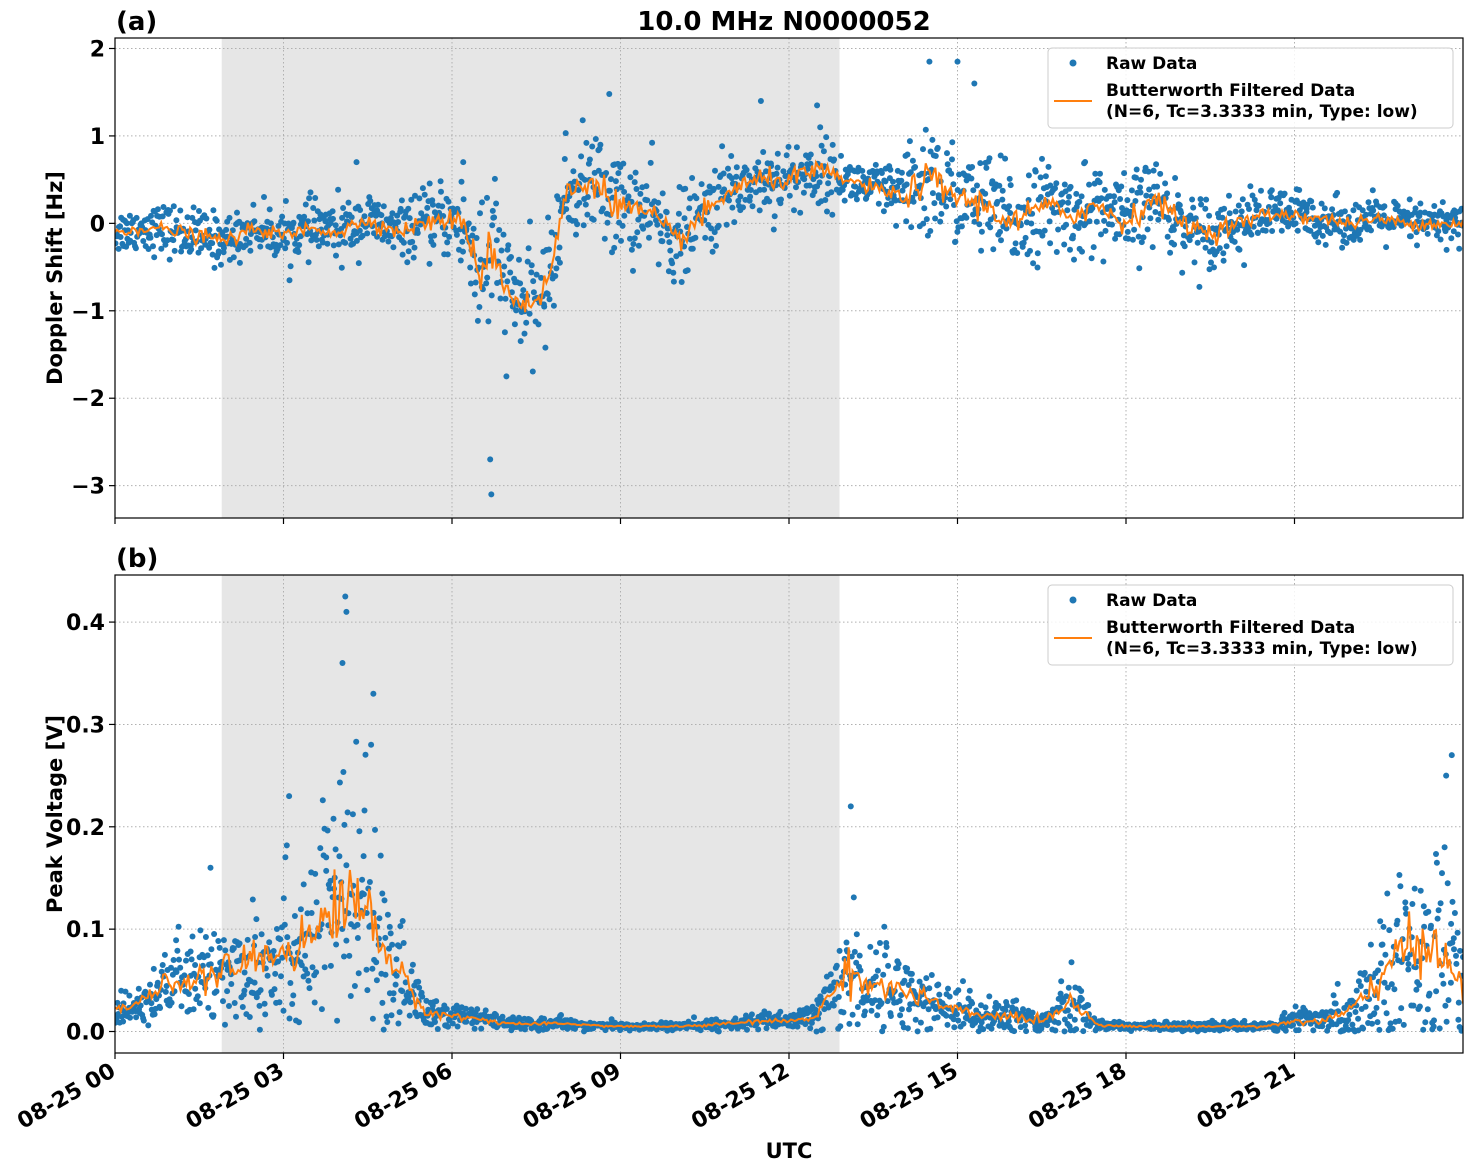 The width and height of the screenshot is (1472, 1172). What do you see at coordinates (85, 828) in the screenshot?
I see `y-tick-label: 0.2` at bounding box center [85, 828].